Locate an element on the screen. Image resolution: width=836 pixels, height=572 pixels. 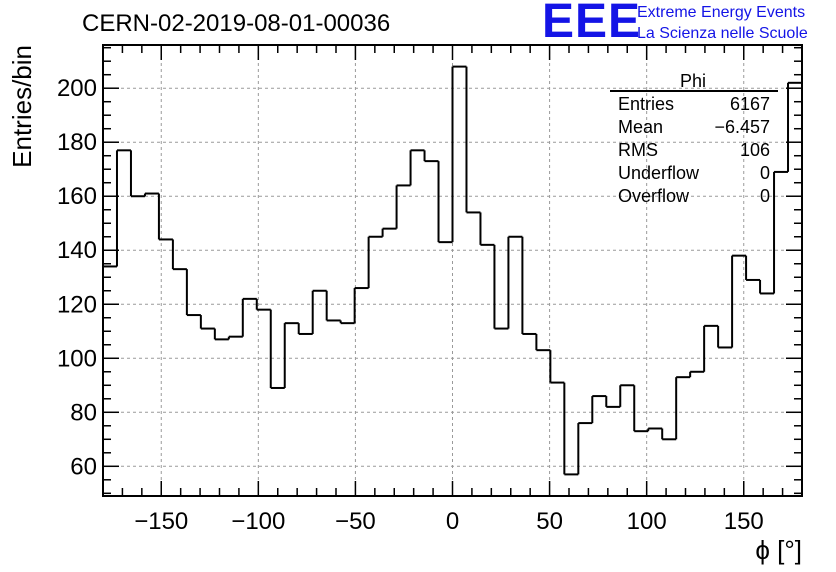
stats-row-label: RMS is located at coordinates (638, 150).